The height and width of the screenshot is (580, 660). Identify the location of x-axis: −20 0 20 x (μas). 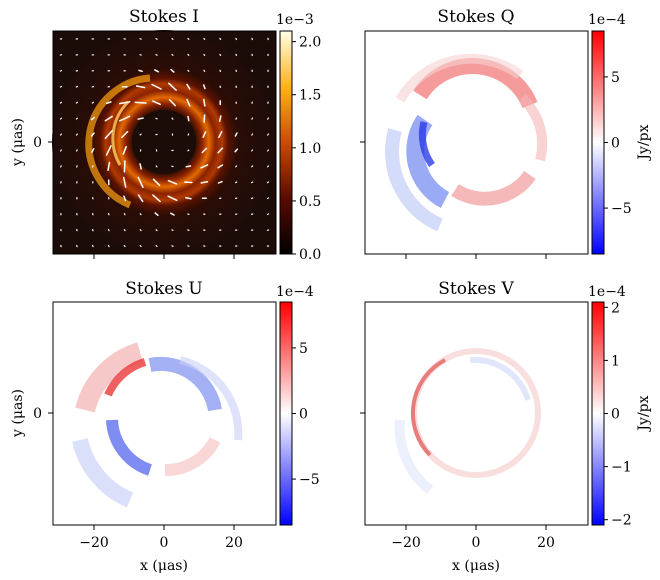
(161, 549).